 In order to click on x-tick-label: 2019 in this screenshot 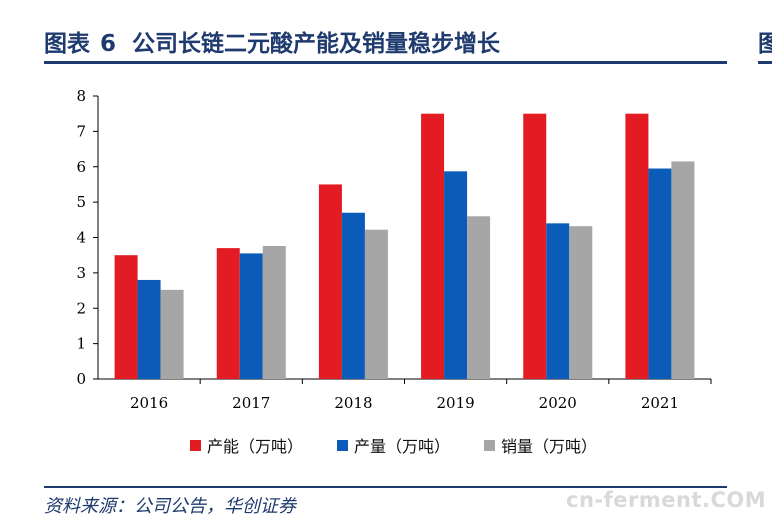, I will do `click(455, 403)`.